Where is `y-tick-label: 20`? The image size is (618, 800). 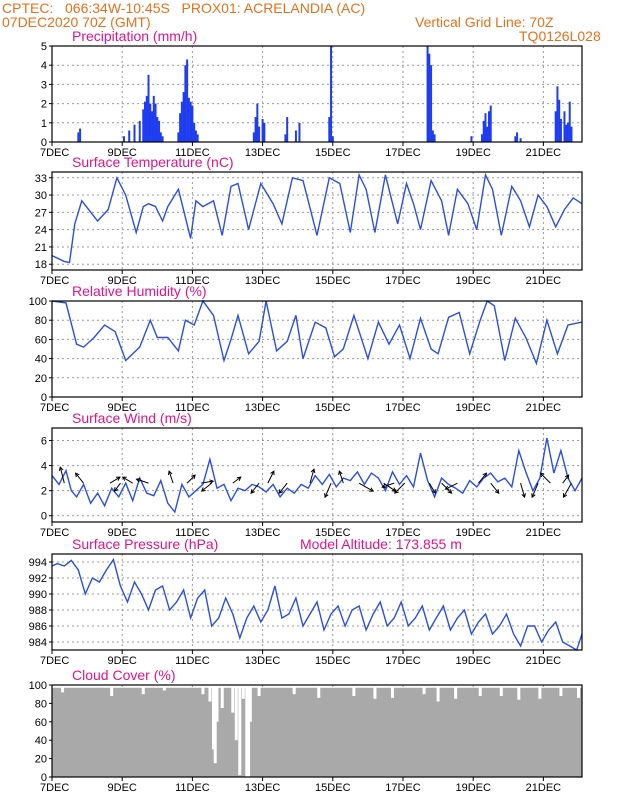 y-tick-label: 20 is located at coordinates (41, 760).